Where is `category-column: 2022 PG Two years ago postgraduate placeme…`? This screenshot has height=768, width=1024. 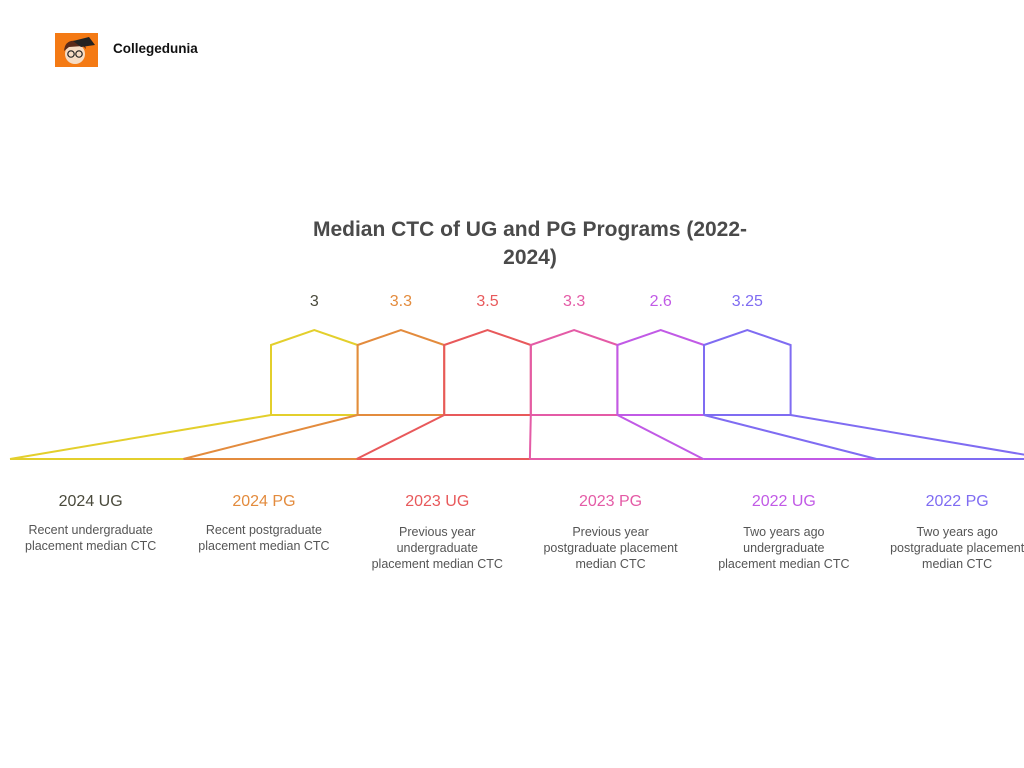
category-column: 2022 PG Two years ago postgraduate placeme… is located at coordinates (943, 532).